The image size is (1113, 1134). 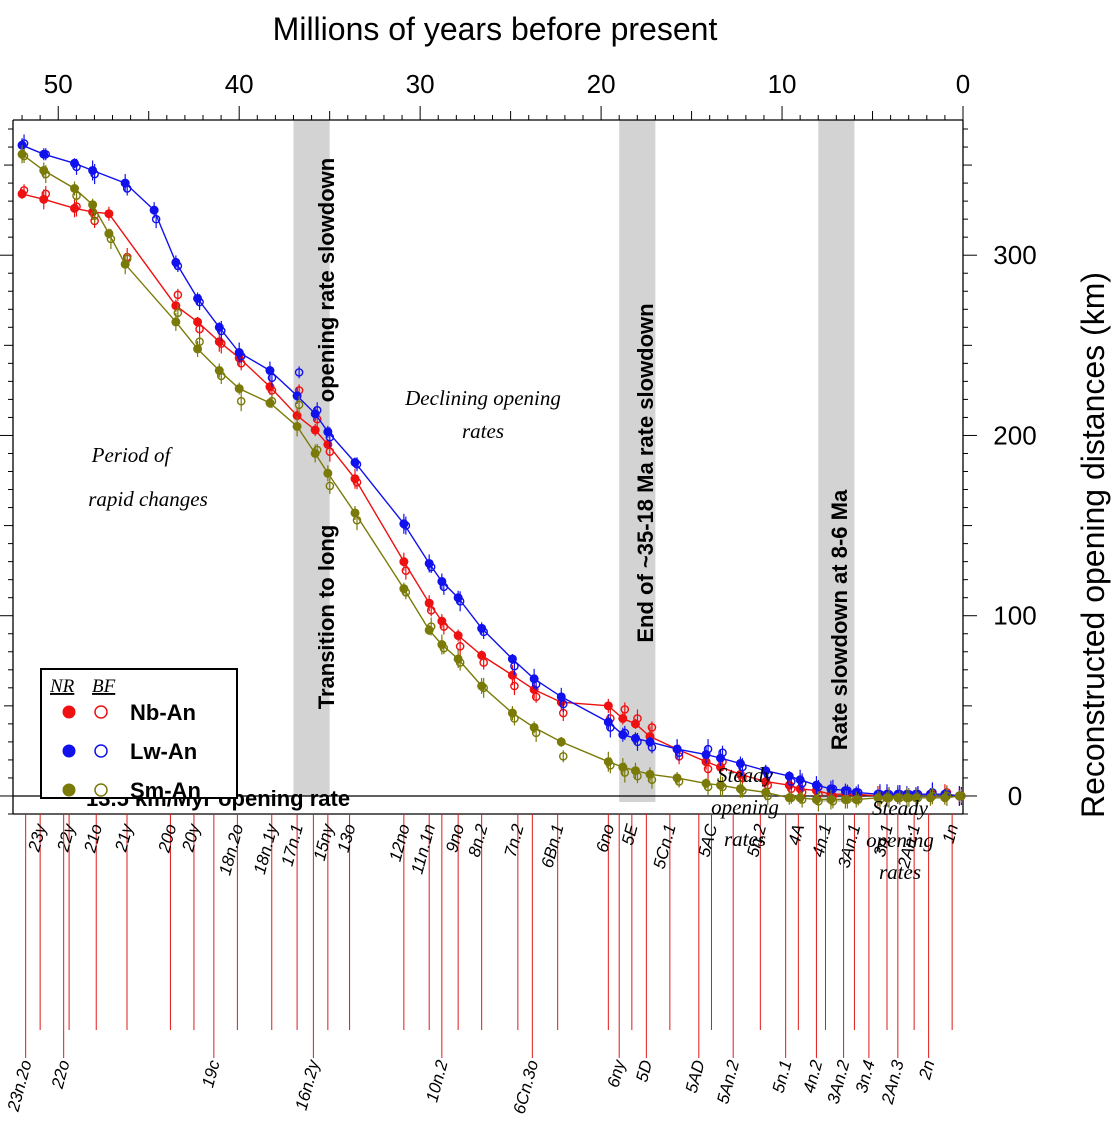 I want to click on annotation-steady-1-line1: Steady, so click(x=745, y=775).